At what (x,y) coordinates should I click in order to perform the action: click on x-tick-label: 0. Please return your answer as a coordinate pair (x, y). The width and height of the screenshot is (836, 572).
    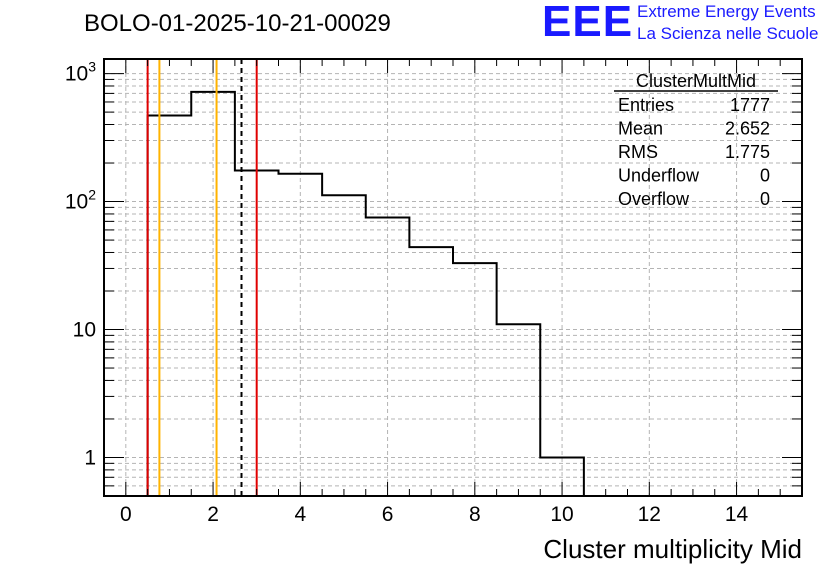
    Looking at the image, I should click on (126, 514).